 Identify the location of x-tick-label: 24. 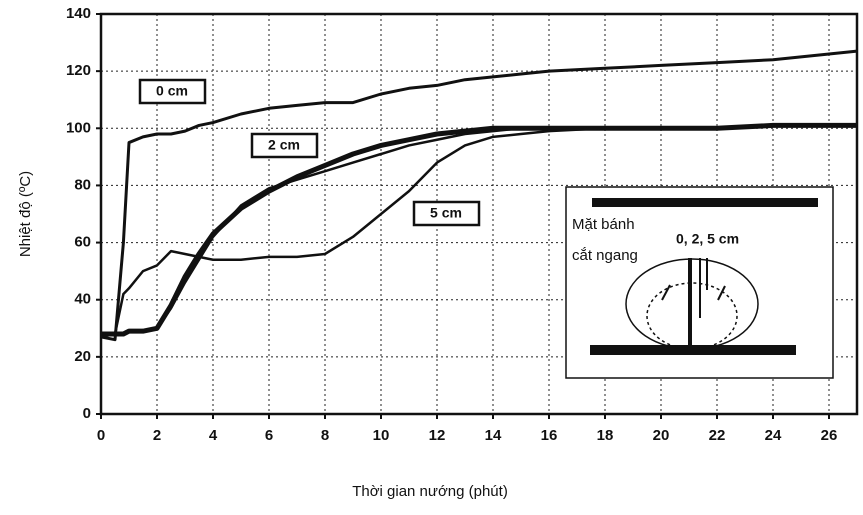
(773, 435).